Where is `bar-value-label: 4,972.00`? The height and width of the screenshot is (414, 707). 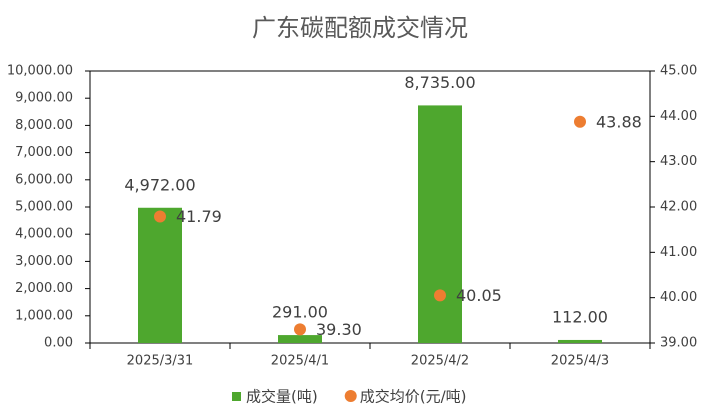
bar-value-label: 4,972.00 is located at coordinates (159, 184).